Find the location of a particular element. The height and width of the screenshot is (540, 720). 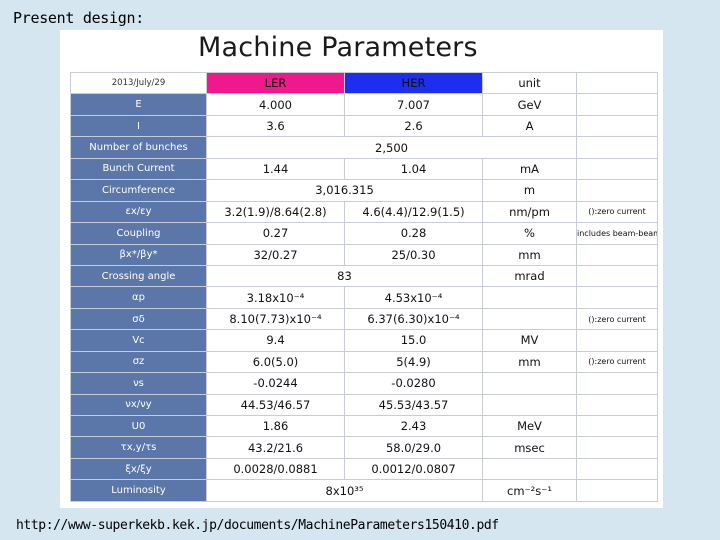

ler-value: -0.0244 is located at coordinates (275, 383).